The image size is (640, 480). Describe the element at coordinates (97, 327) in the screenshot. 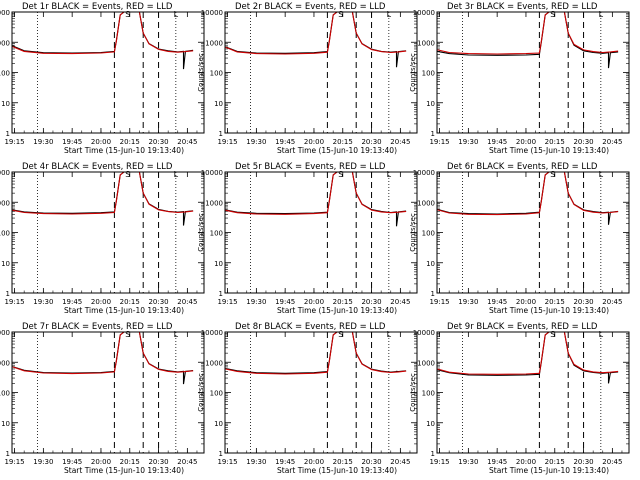

I see `panel-title: Det 7r BLACK = Events, RED = LLD` at that location.